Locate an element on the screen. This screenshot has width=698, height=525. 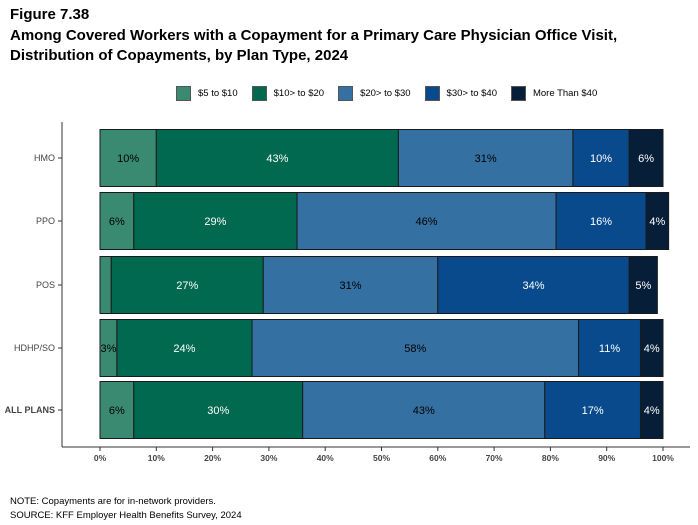
legend-label: $5 to $10 is located at coordinates (218, 93).